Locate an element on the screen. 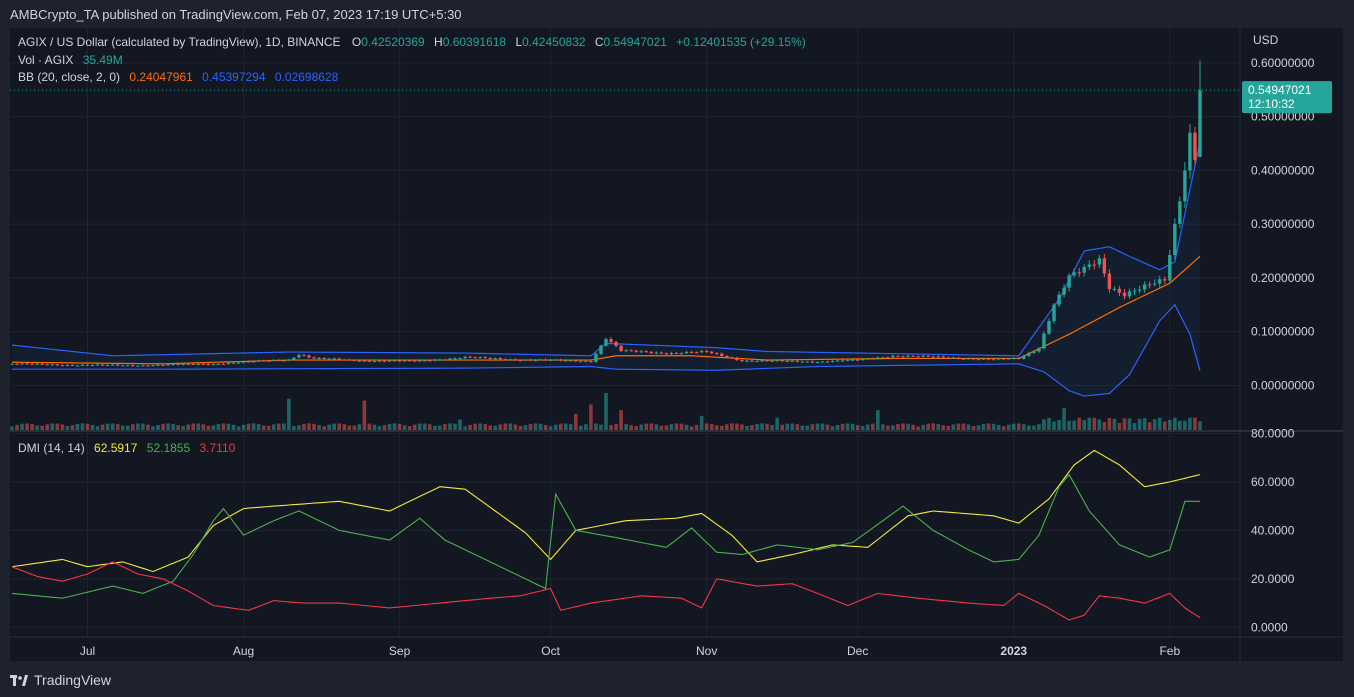 The width and height of the screenshot is (1354, 697). time-axis: Jul Aug Sep Oct Nov Dec 2023 Feb is located at coordinates (630, 651).